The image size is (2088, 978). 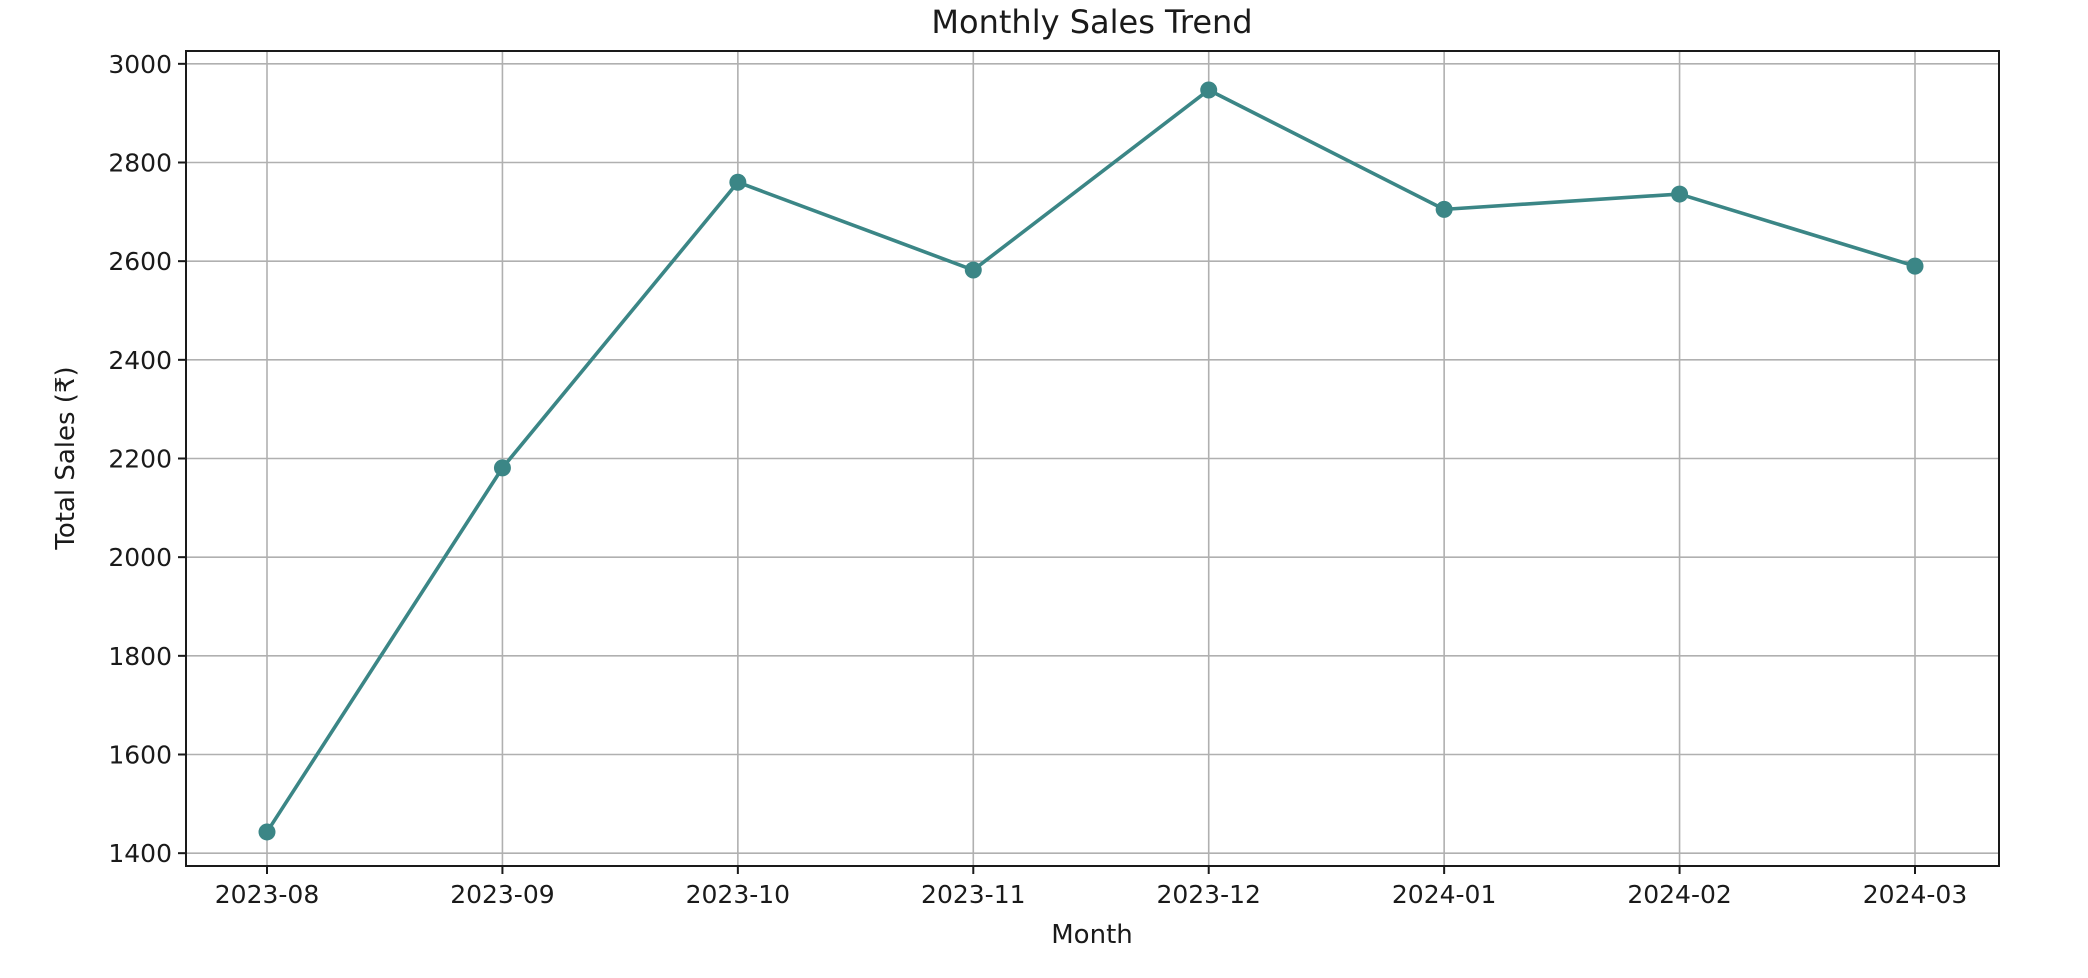 I want to click on chart-title: Monthly Sales Trend, so click(x=1091, y=22).